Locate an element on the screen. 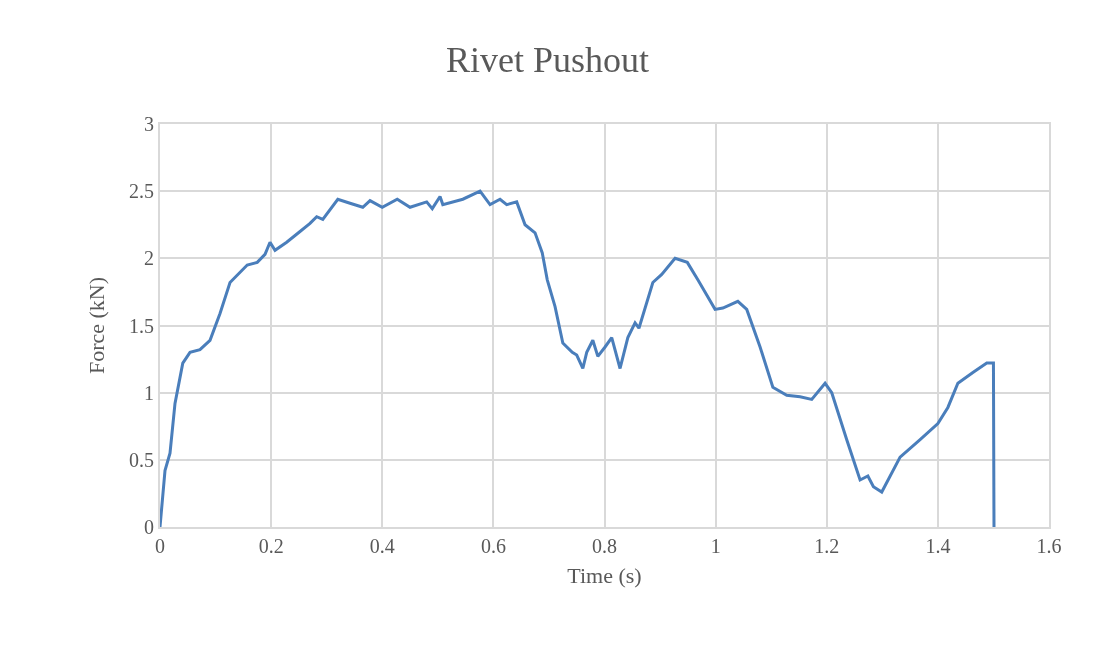 This screenshot has height=662, width=1095. x-tick-label: 0.2 is located at coordinates (271, 546).